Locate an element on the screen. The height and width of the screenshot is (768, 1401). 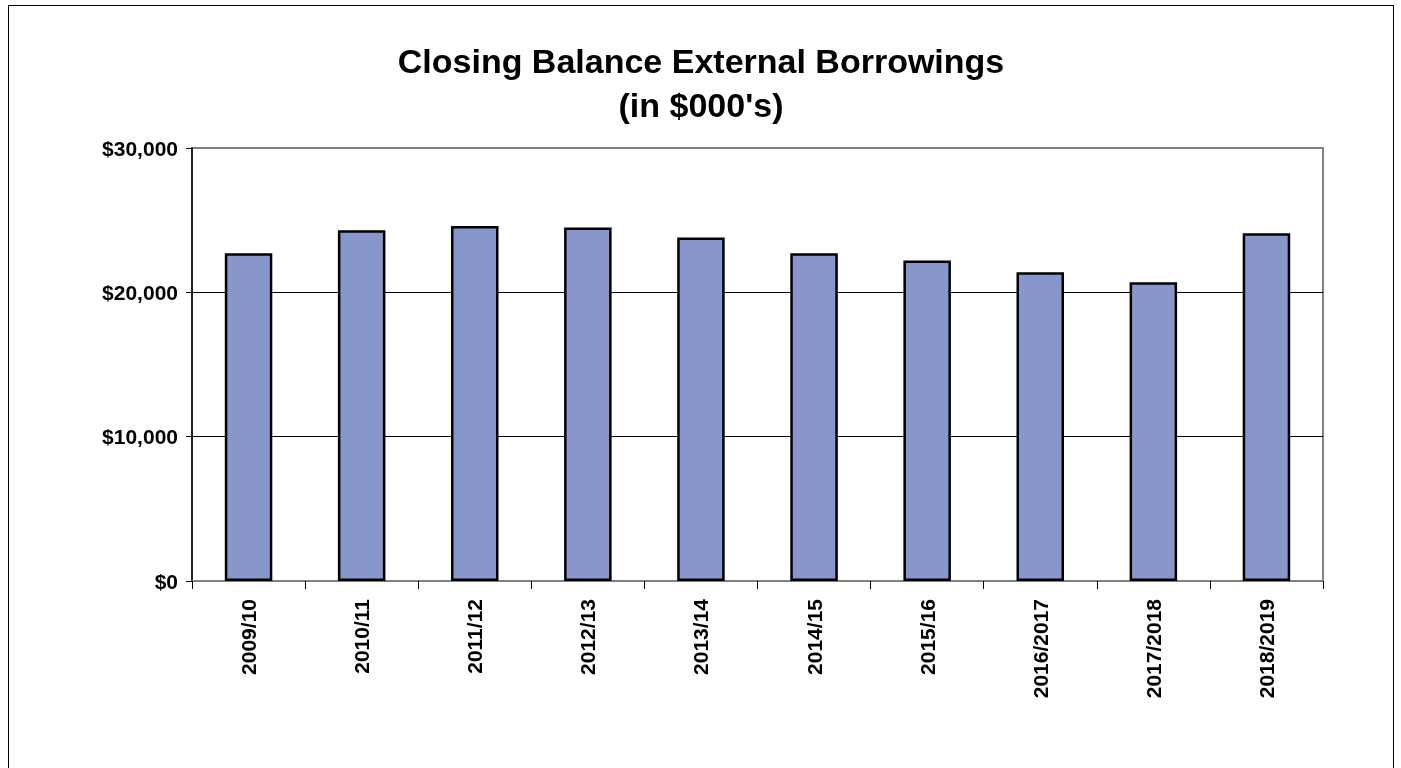
x-tick-label: 2013/14 is located at coordinates (701, 636).